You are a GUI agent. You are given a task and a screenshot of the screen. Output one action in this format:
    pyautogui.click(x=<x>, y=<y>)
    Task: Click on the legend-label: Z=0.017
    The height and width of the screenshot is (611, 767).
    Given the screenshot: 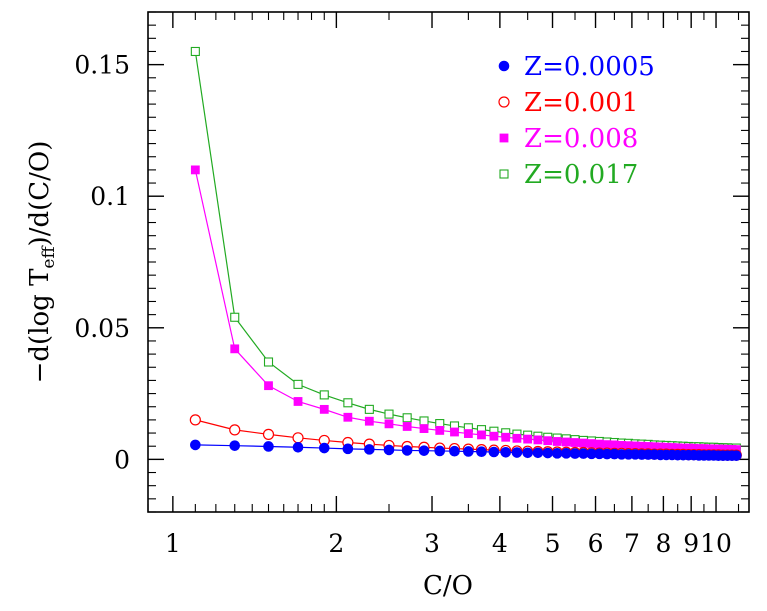 What is the action you would take?
    pyautogui.click(x=581, y=175)
    